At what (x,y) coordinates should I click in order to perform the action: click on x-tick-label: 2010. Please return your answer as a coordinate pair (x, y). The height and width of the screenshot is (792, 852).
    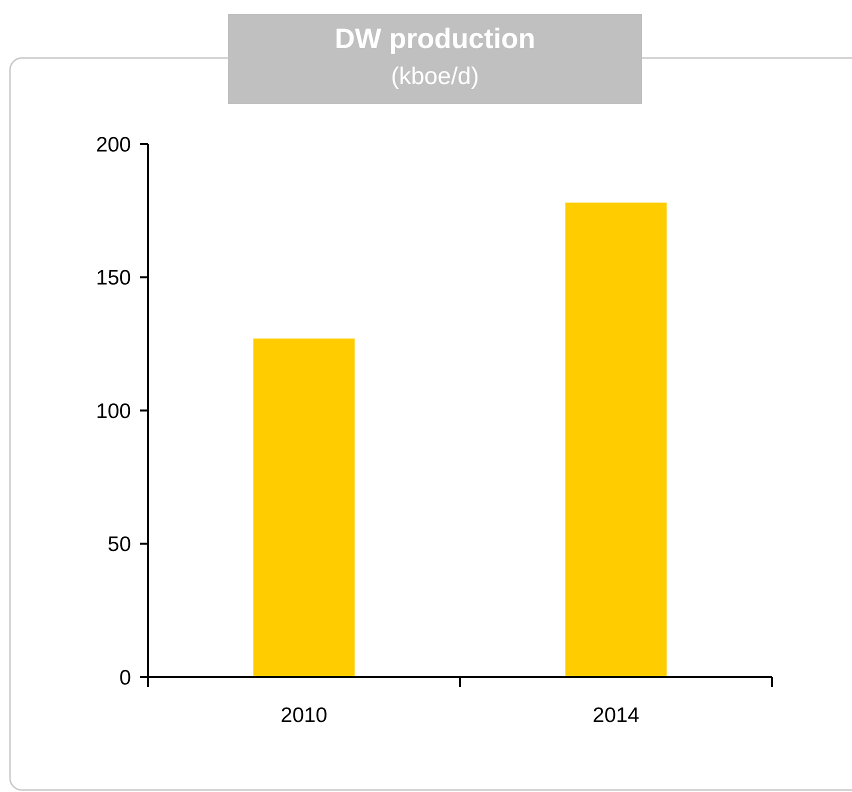
    Looking at the image, I should click on (304, 715).